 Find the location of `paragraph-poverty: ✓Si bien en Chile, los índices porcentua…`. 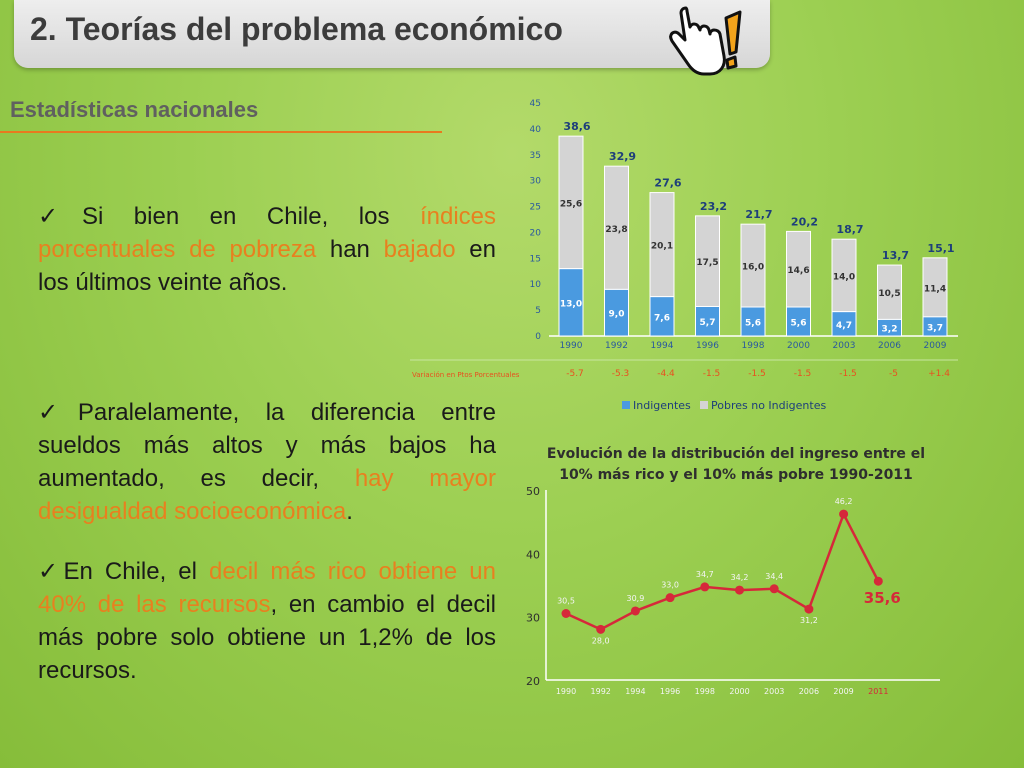

paragraph-poverty: ✓Si bien en Chile, los índices porcentua… is located at coordinates (267, 249).